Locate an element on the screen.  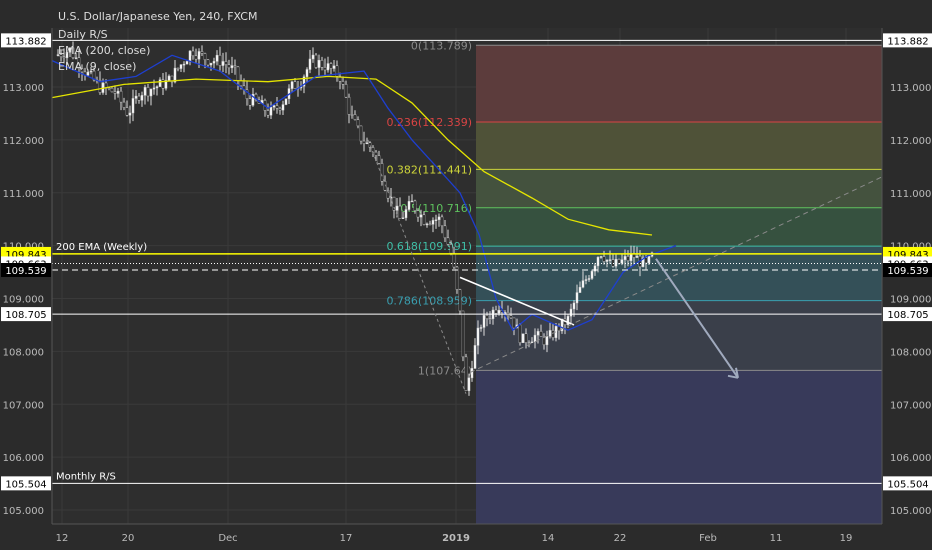
time-tick: 2019 is located at coordinates (456, 538).